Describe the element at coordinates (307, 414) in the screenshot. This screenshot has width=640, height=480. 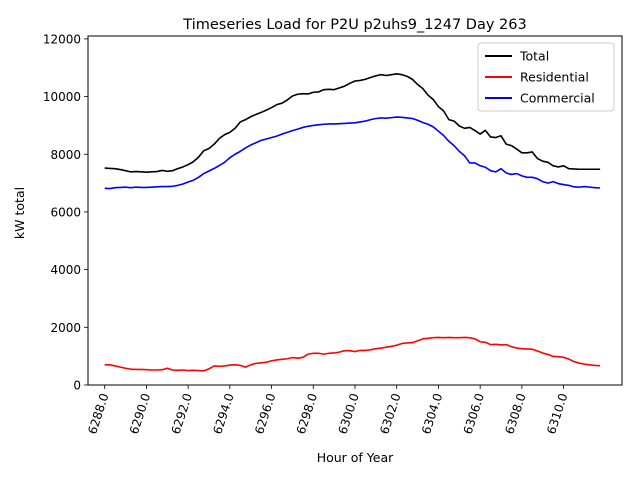
I see `x-tick-label: 6298.0` at that location.